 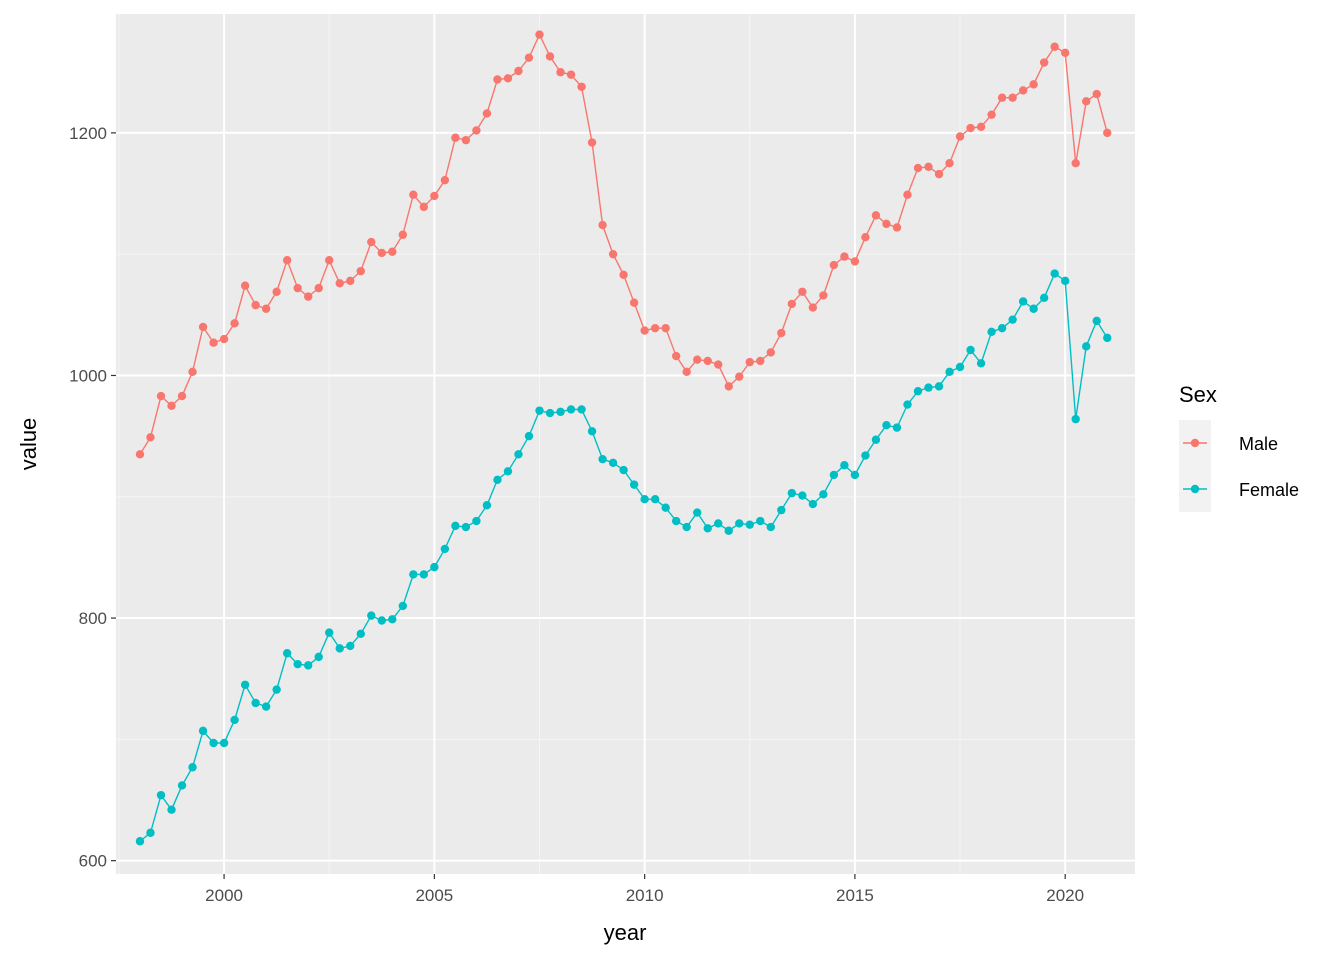 I want to click on x-tick-label: 2010, so click(x=645, y=895).